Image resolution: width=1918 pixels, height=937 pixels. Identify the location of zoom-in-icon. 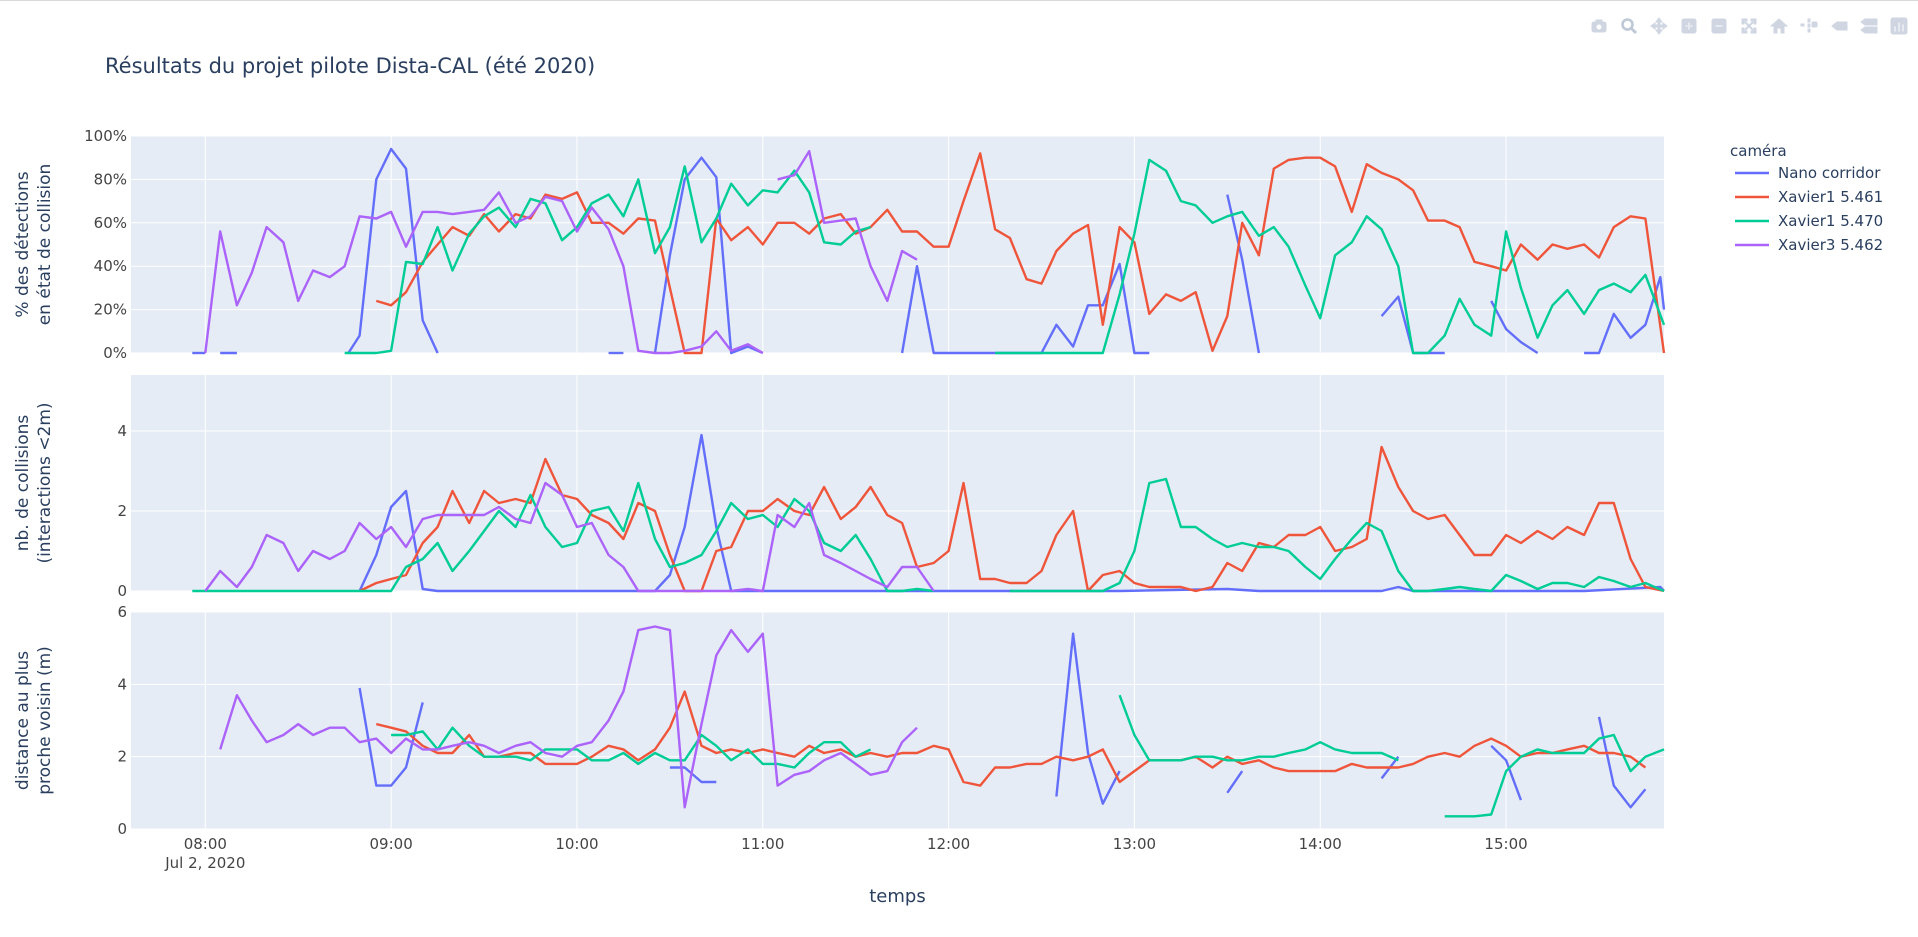
(1689, 26).